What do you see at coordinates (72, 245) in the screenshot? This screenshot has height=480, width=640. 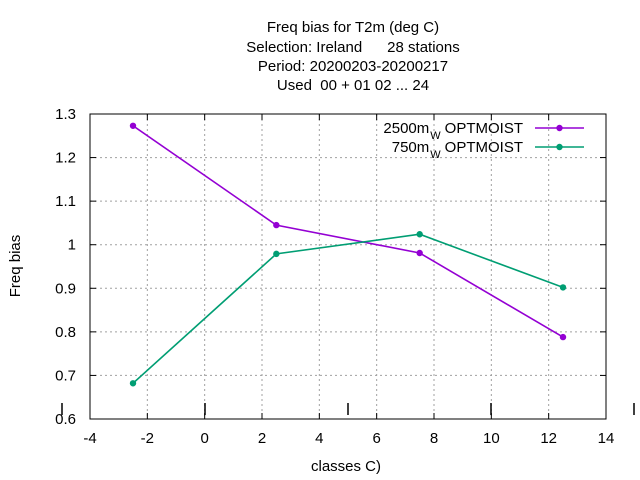 I see `y-tick-label: 1` at bounding box center [72, 245].